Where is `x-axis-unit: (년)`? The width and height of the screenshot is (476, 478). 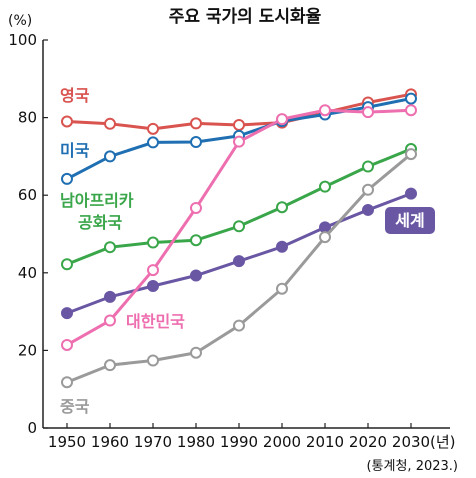
x-axis-unit: (년) is located at coordinates (443, 442).